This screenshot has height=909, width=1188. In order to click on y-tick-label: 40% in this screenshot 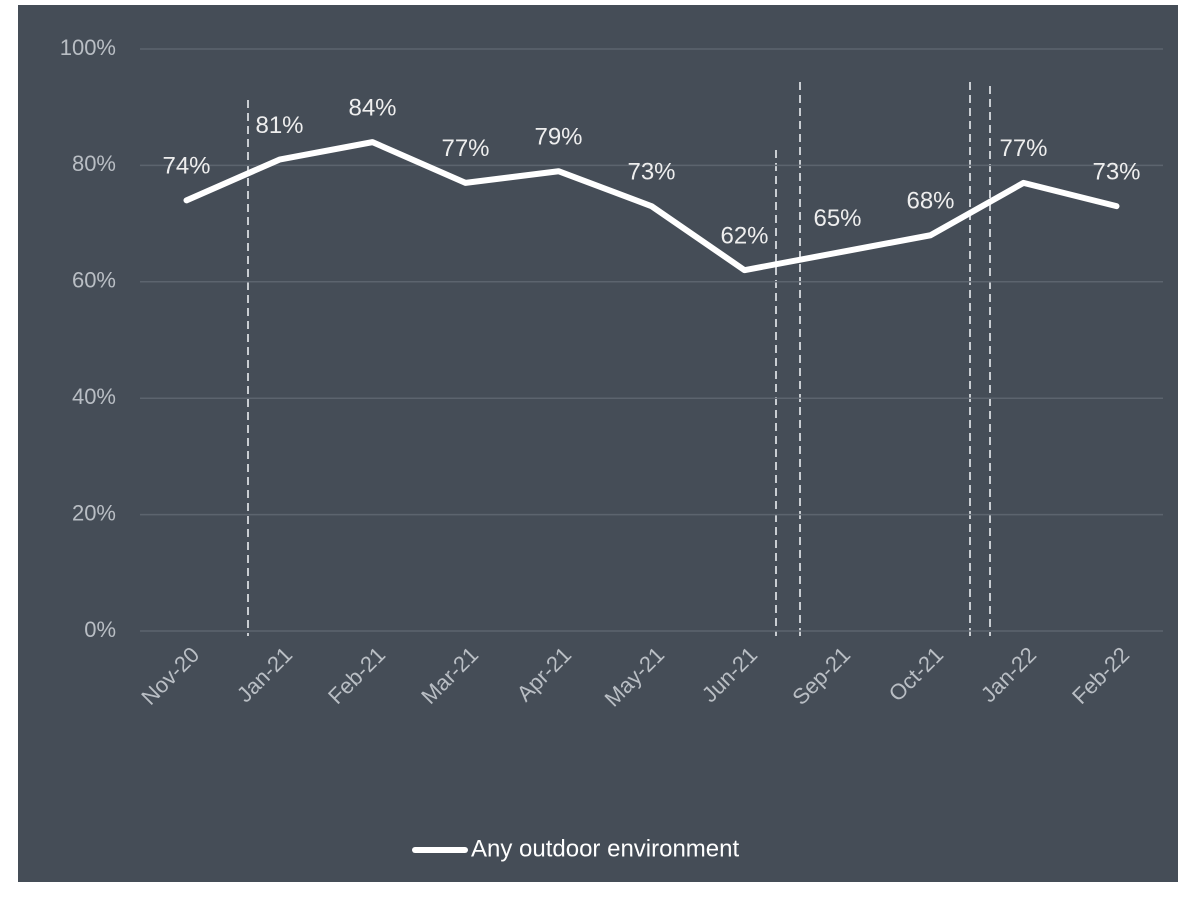, I will do `click(94, 396)`.